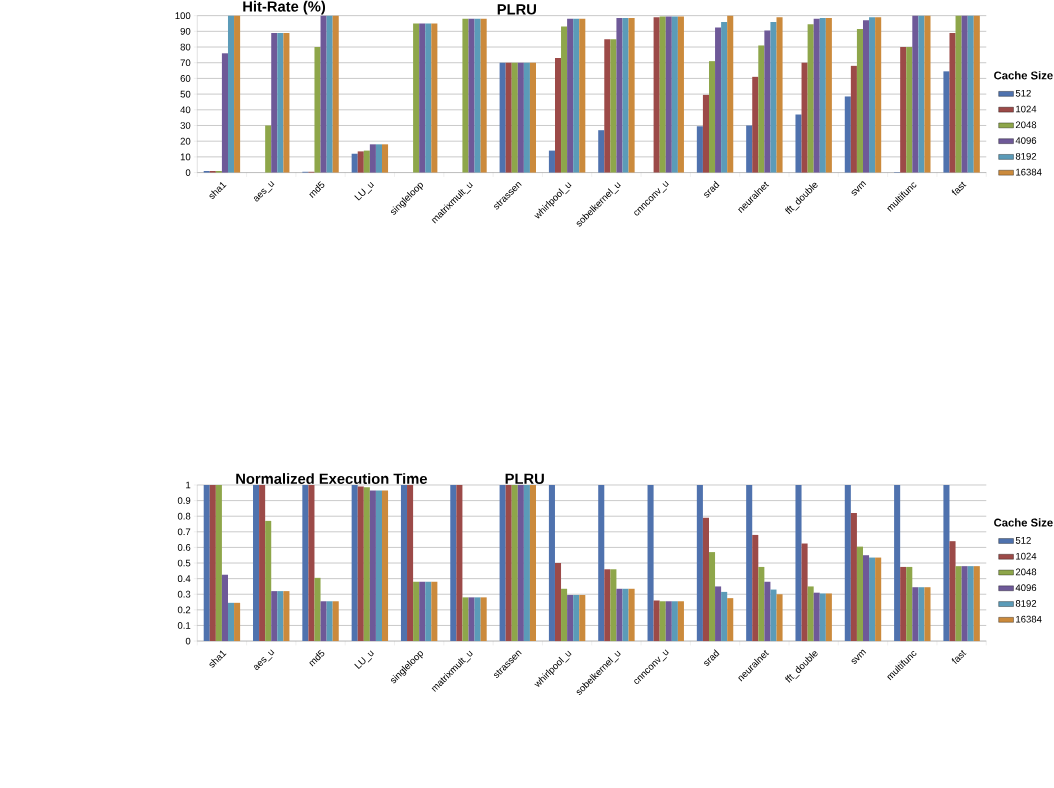 Image resolution: width=1054 pixels, height=788 pixels. I want to click on legend-label: 512, so click(1023, 93).